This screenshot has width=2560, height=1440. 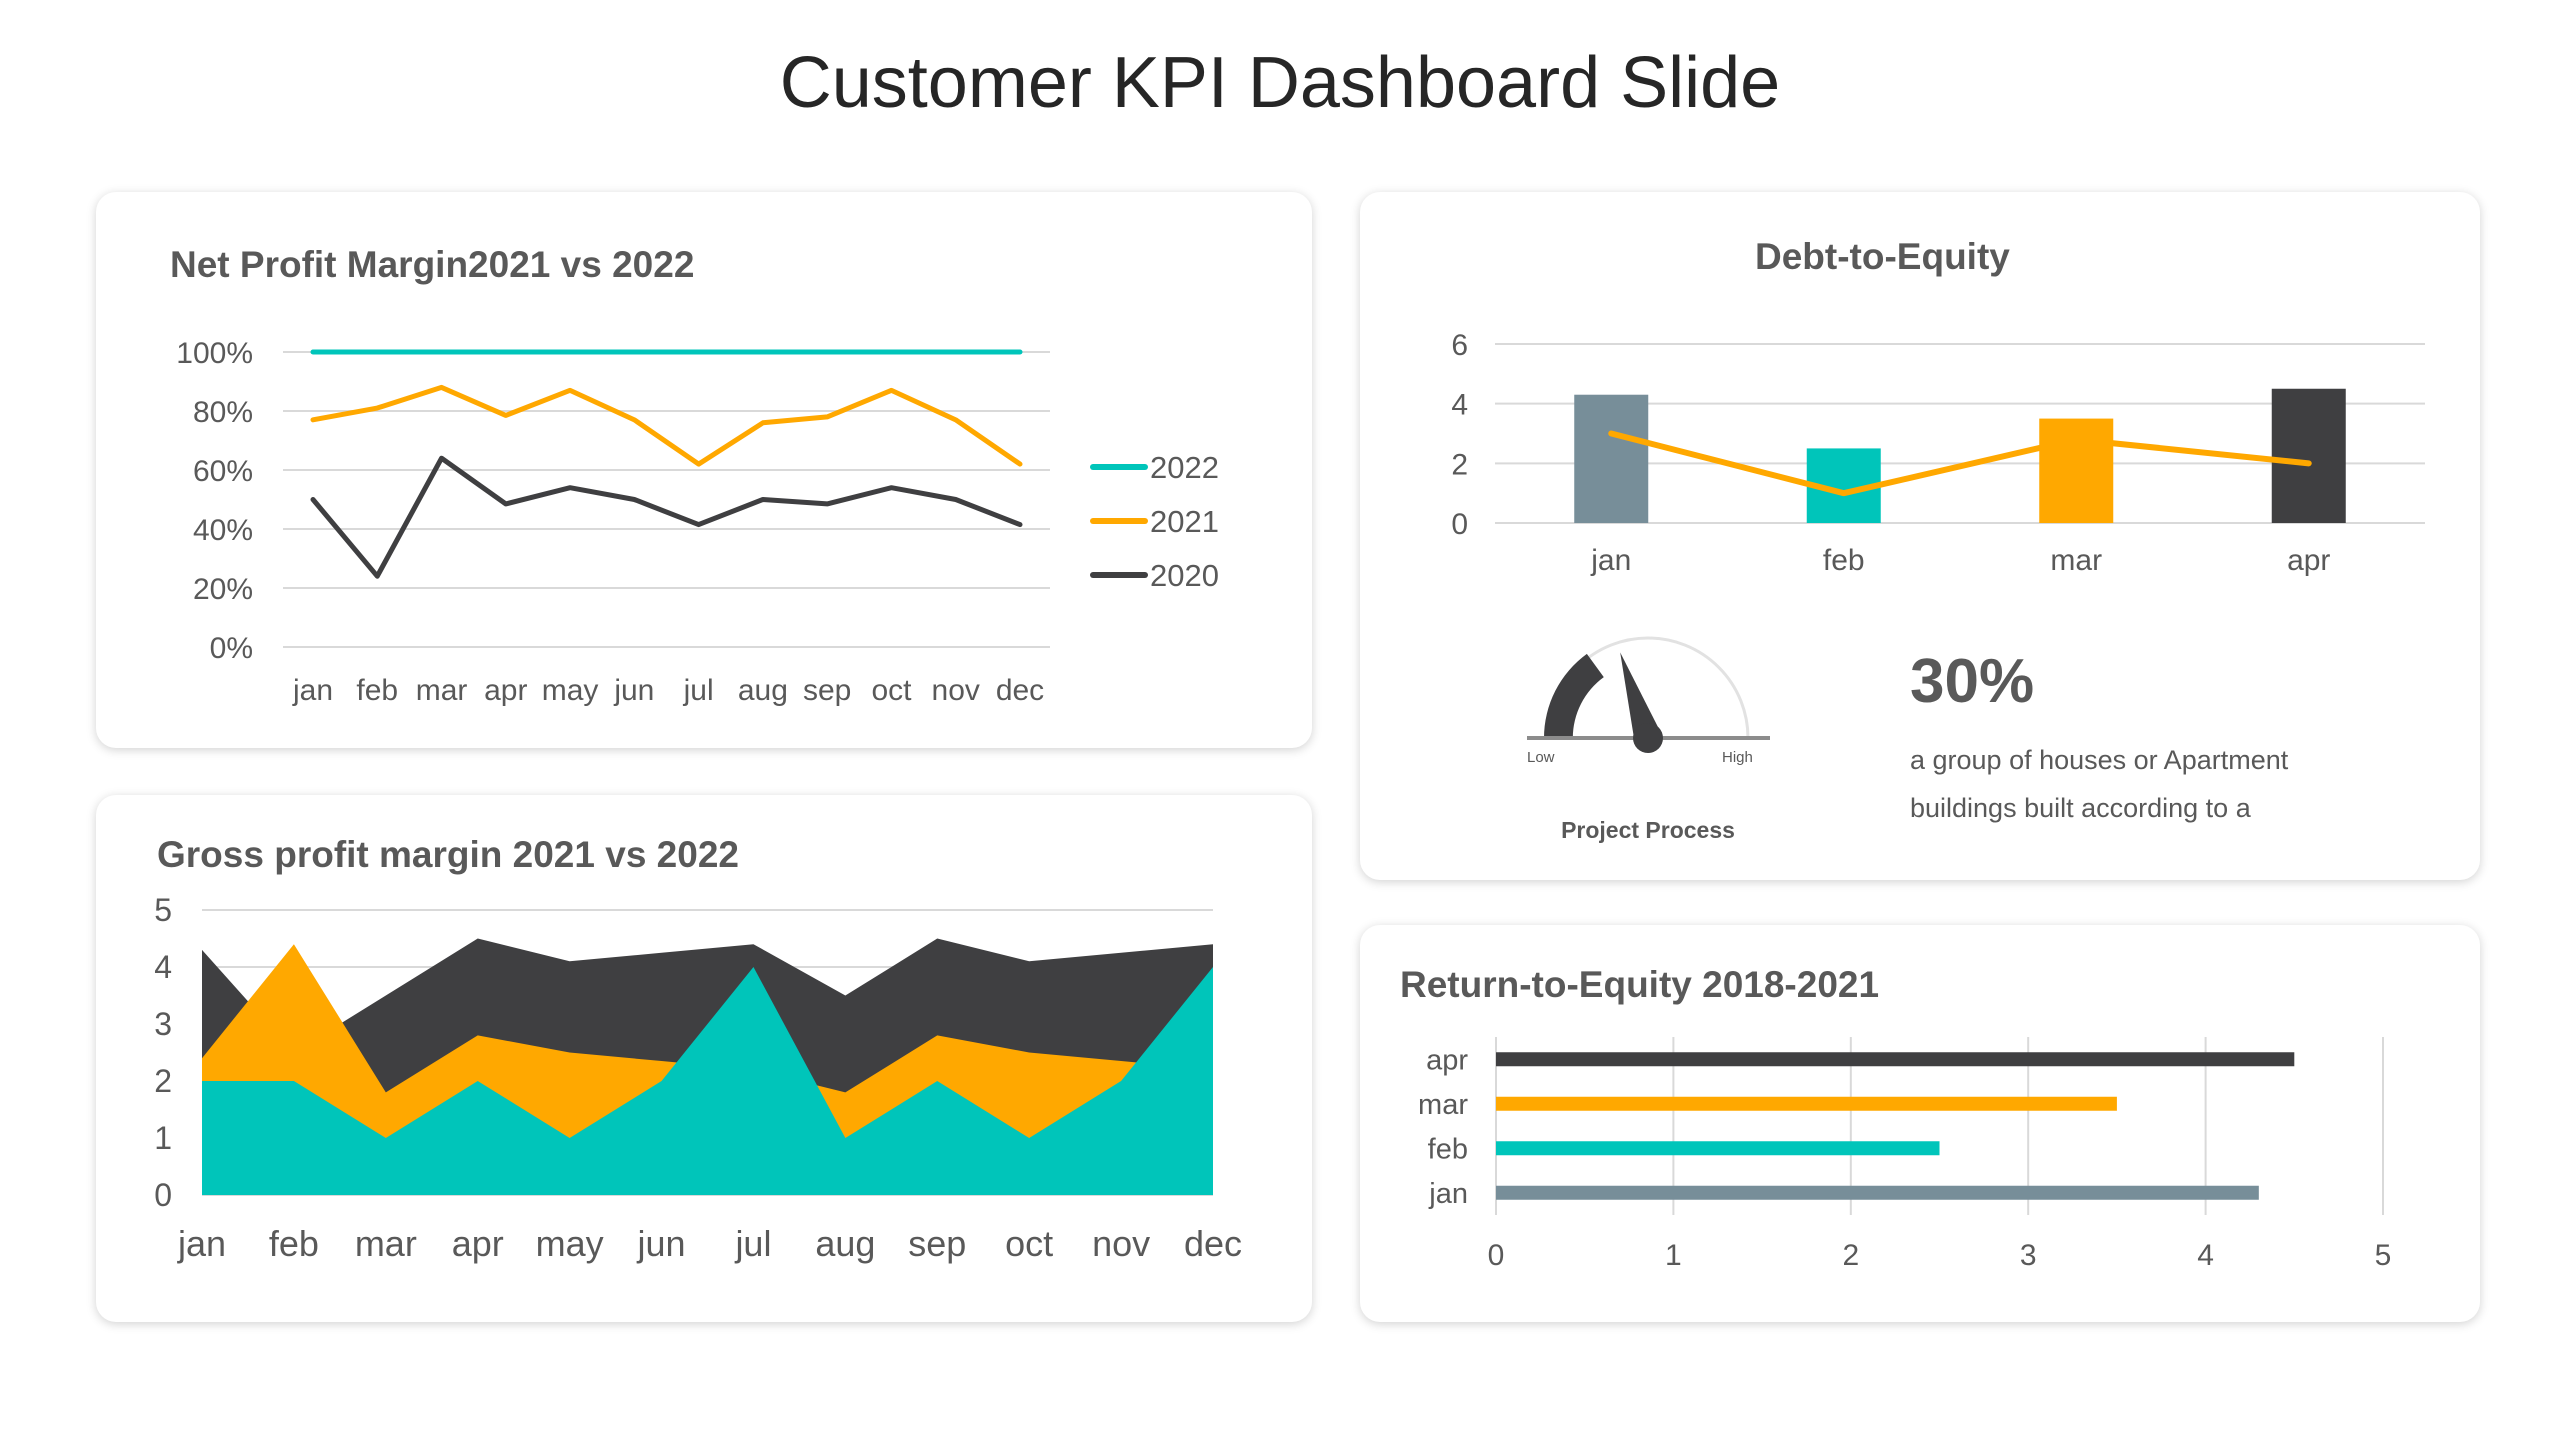 What do you see at coordinates (1447, 1060) in the screenshot?
I see `y-tick-label: apr` at bounding box center [1447, 1060].